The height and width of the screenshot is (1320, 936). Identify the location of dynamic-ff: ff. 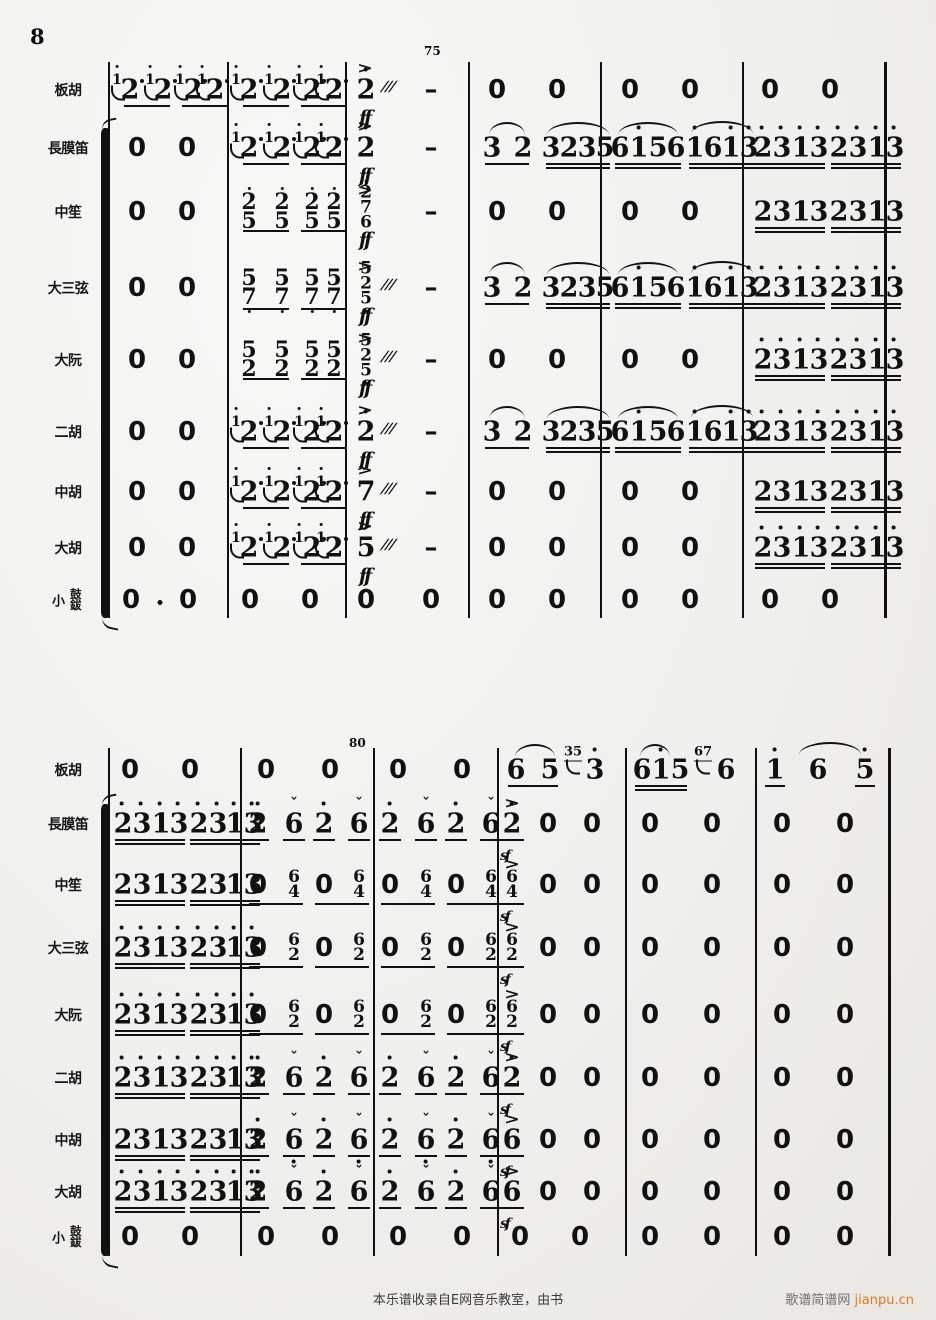
(365, 388).